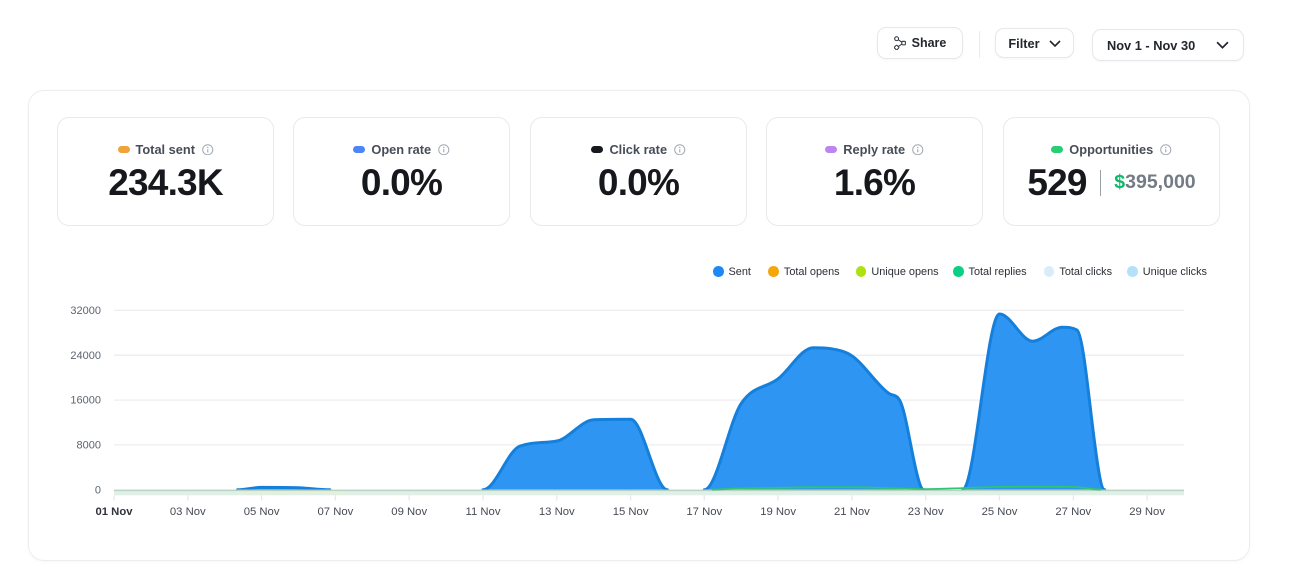 Image resolution: width=1293 pixels, height=583 pixels. I want to click on svg-text: 29 Nov, so click(1147, 512).